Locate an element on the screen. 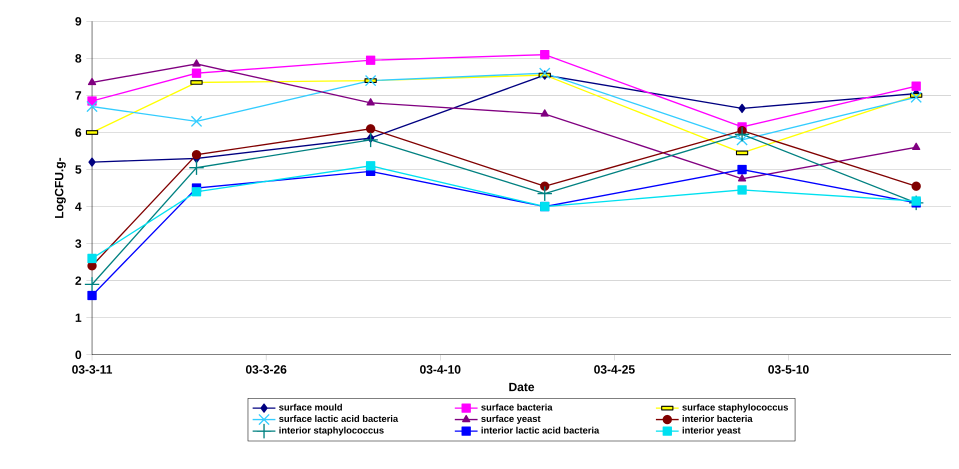 Image resolution: width=959 pixels, height=469 pixels. legend-label: interior yeast is located at coordinates (711, 431).